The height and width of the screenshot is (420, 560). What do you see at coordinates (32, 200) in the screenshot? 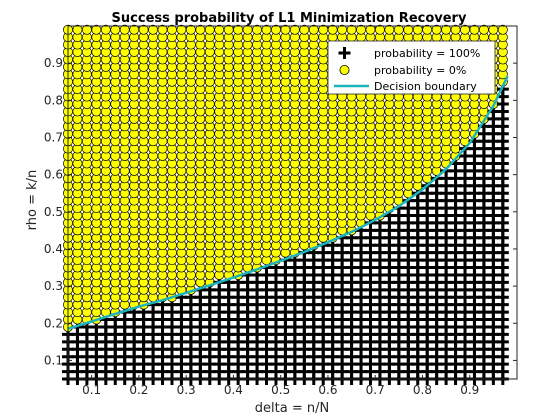
I see `y-axis-label: rho = k/n` at bounding box center [32, 200].